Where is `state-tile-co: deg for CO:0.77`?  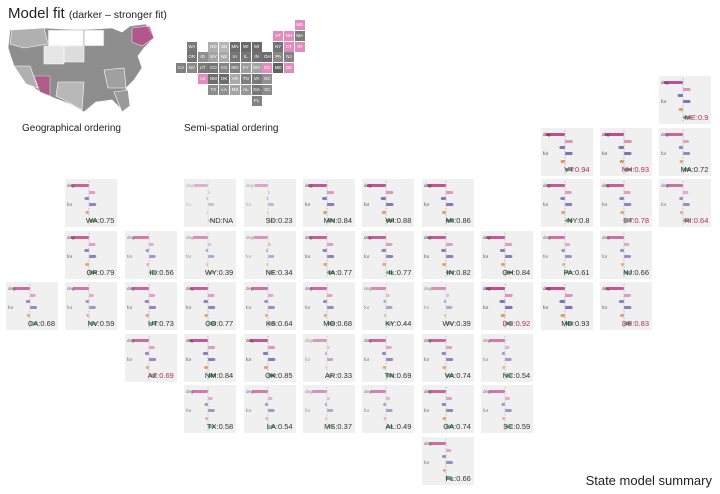
state-tile-co: deg for CO:0.77 is located at coordinates (210, 306).